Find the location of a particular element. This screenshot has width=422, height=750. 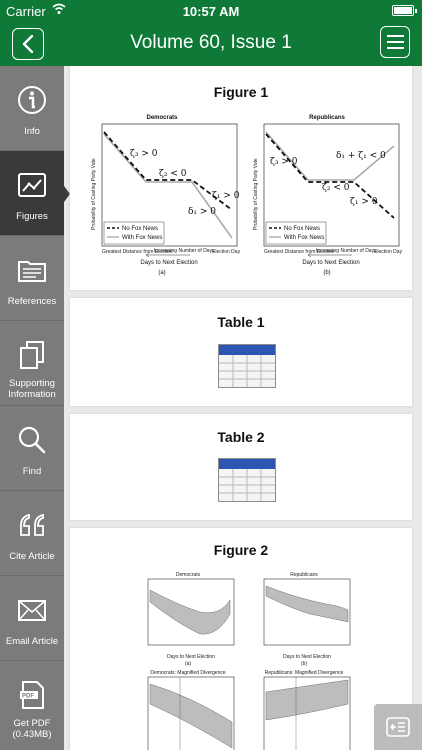

sidebar-item-label: Find is located at coordinates (32, 471).